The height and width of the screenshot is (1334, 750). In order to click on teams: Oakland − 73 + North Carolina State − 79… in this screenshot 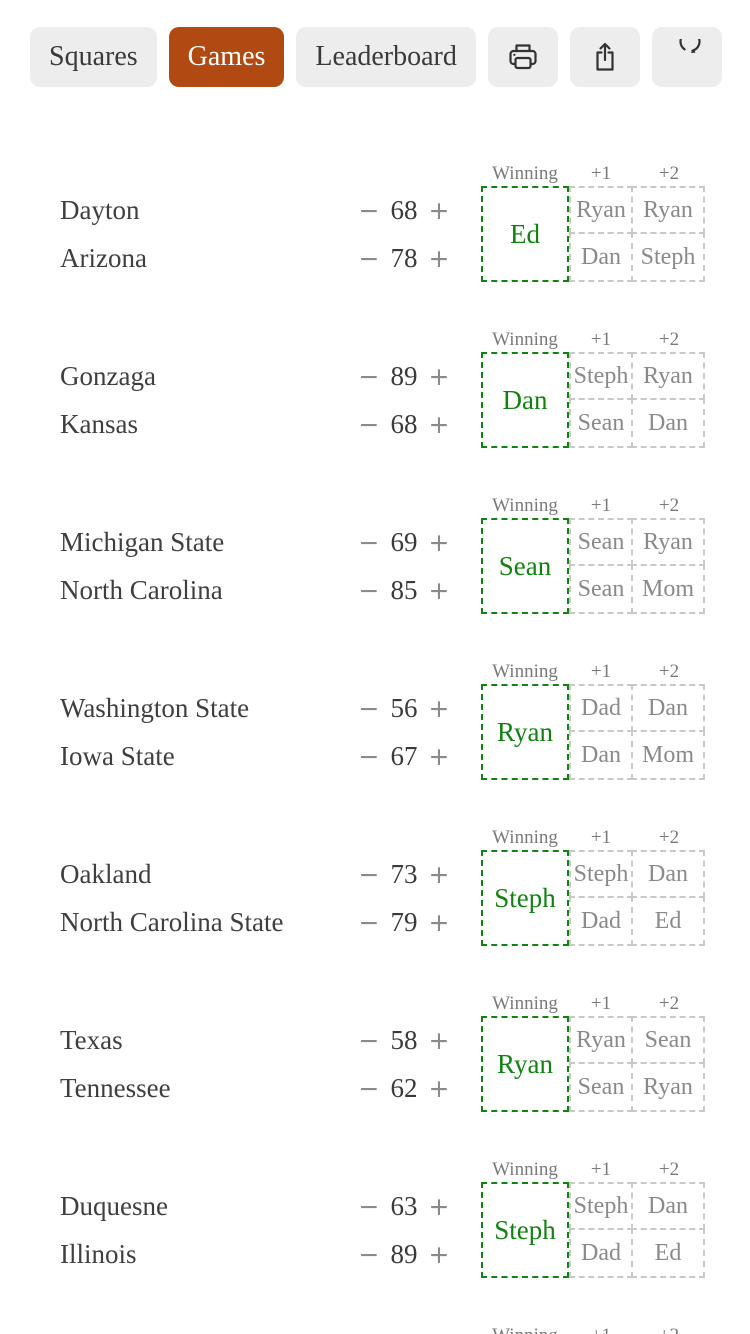, I will do `click(270, 885)`.